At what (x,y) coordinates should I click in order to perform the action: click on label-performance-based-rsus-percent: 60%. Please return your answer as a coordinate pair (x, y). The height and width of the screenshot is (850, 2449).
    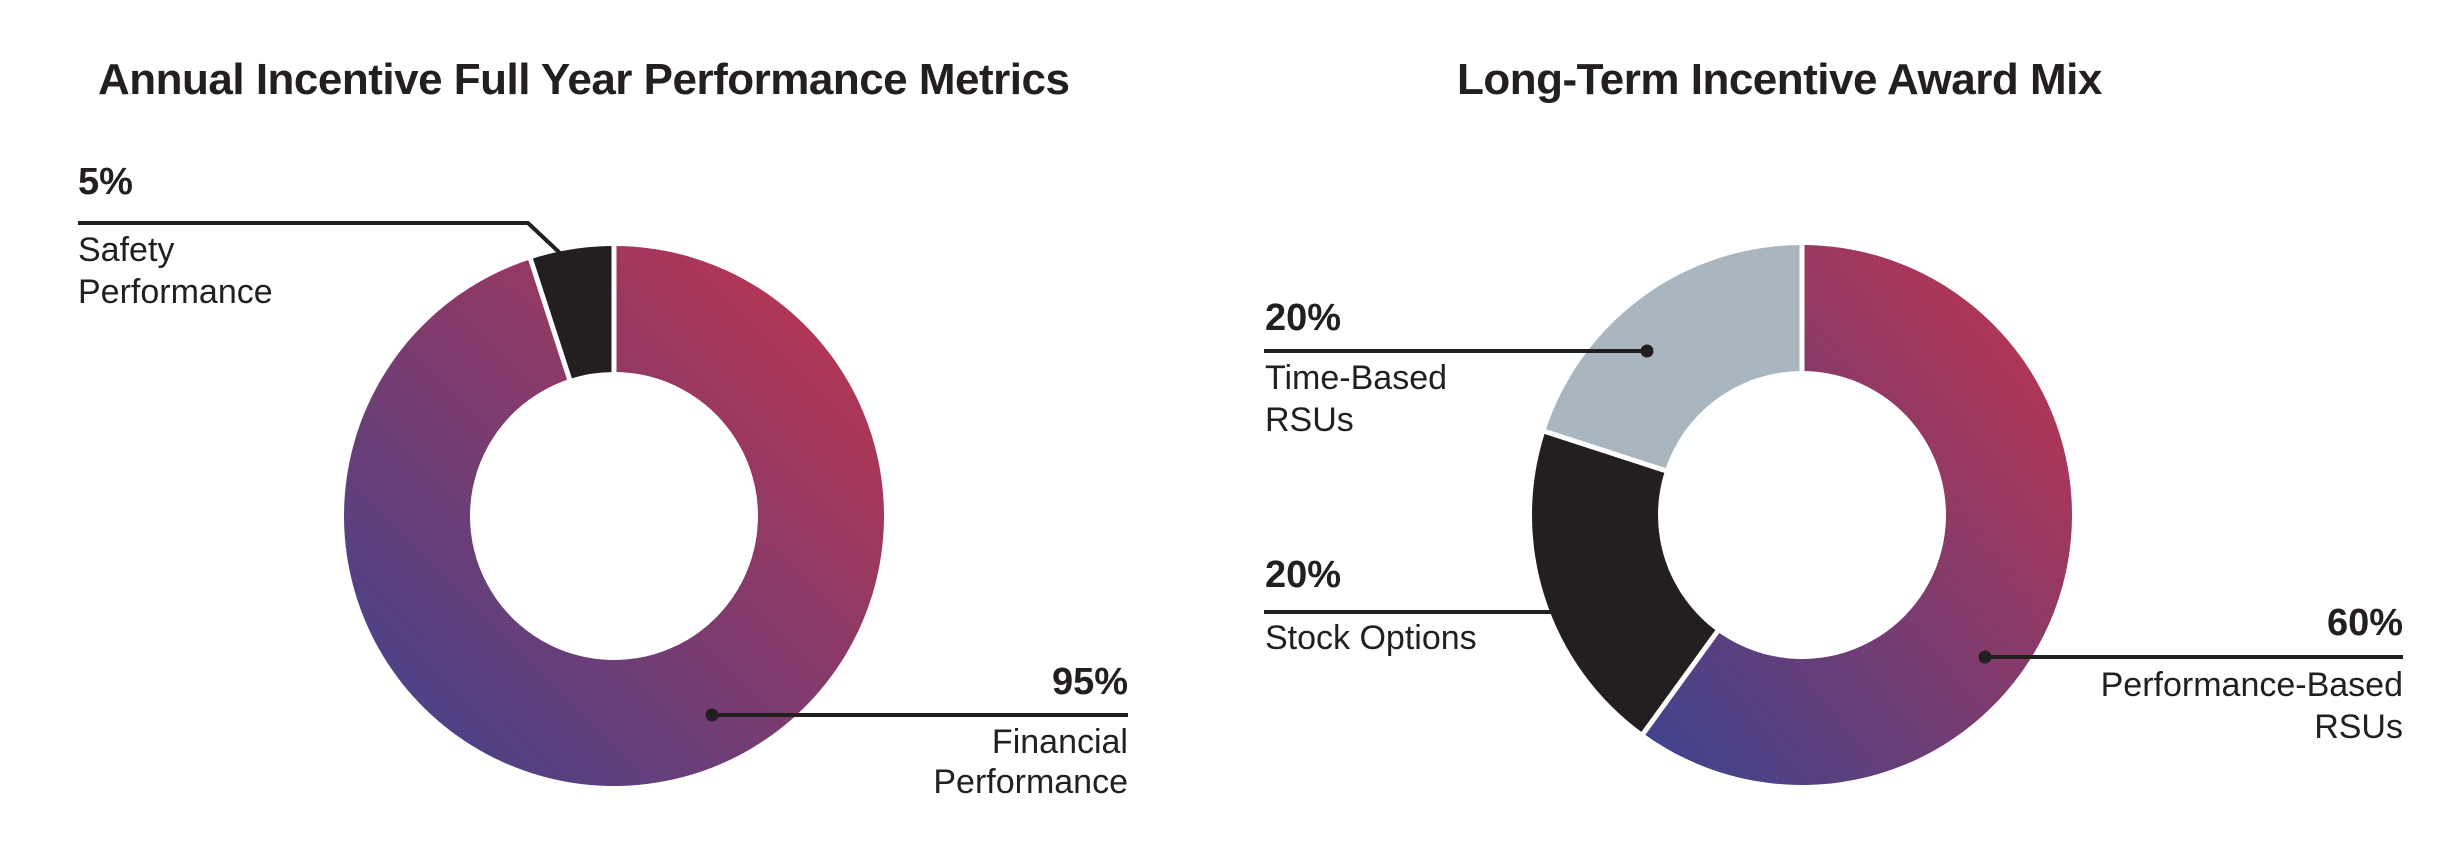
    Looking at the image, I should click on (2364, 623).